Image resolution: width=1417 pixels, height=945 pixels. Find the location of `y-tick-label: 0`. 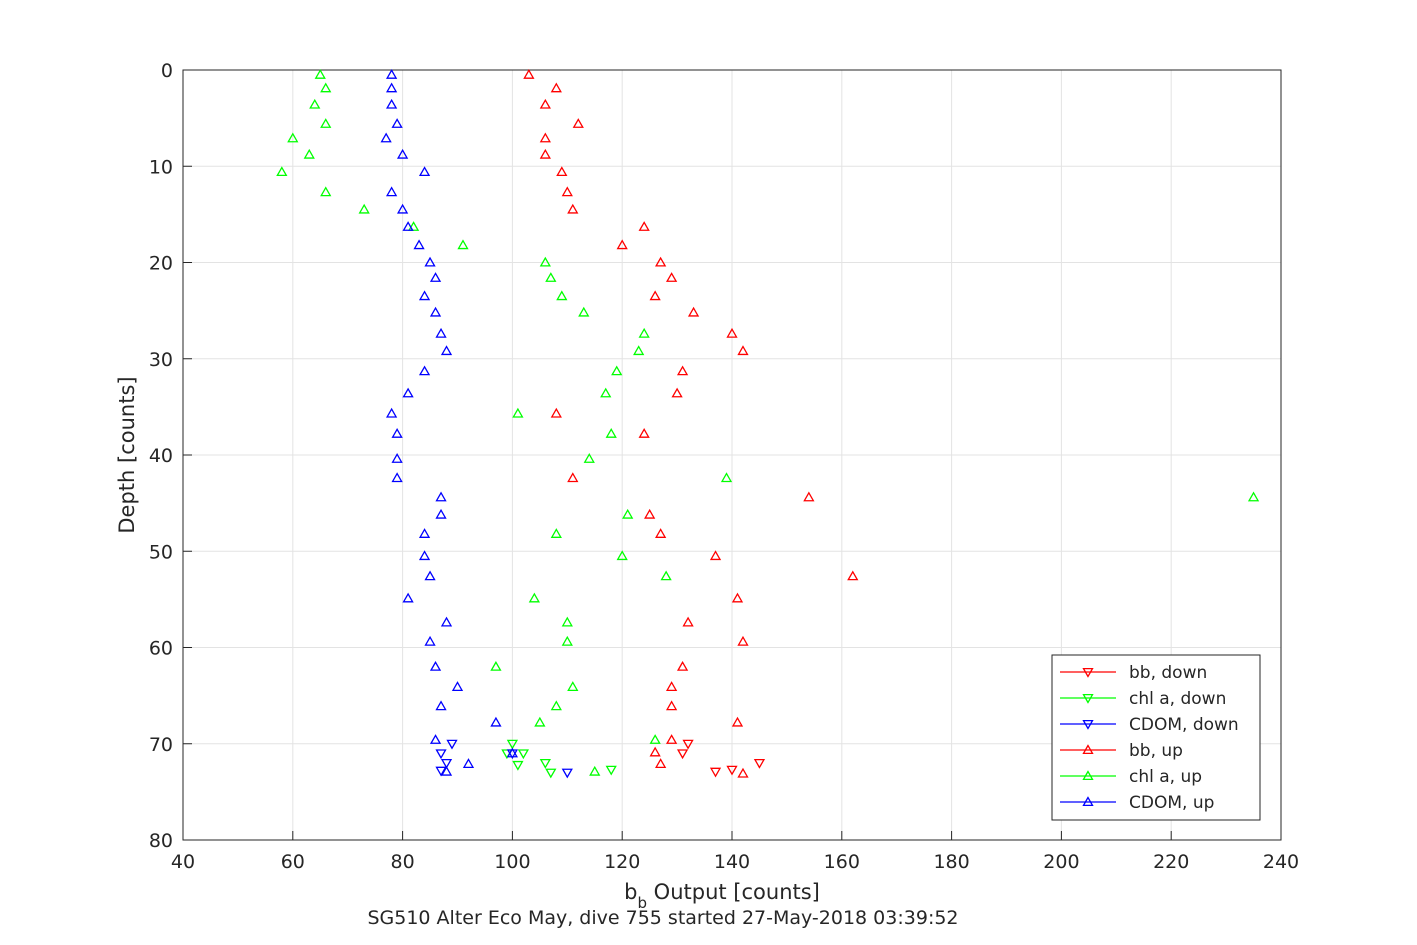

y-tick-label: 0 is located at coordinates (167, 71).